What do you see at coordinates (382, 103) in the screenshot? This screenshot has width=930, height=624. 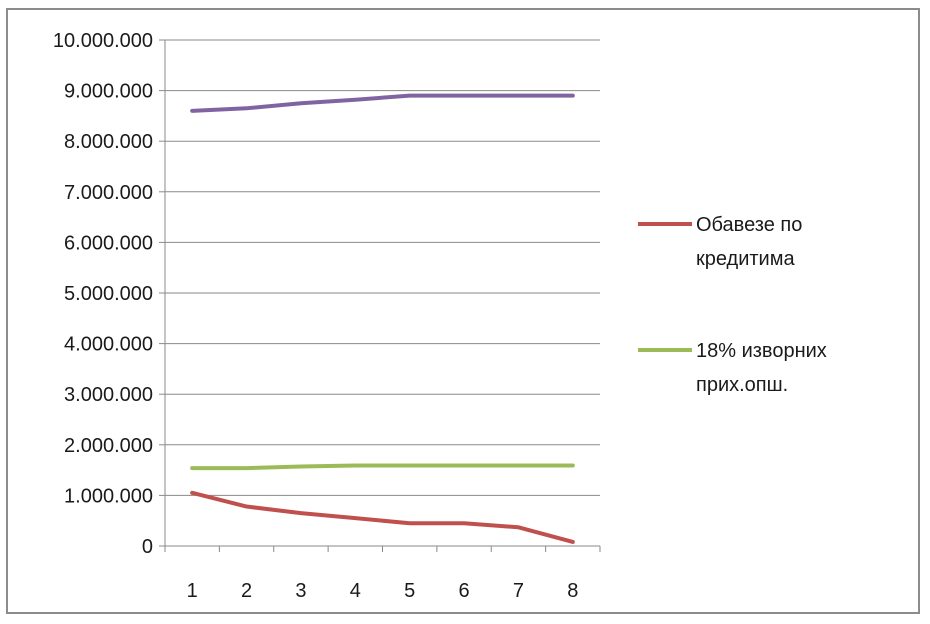 I see `series-line-total` at bounding box center [382, 103].